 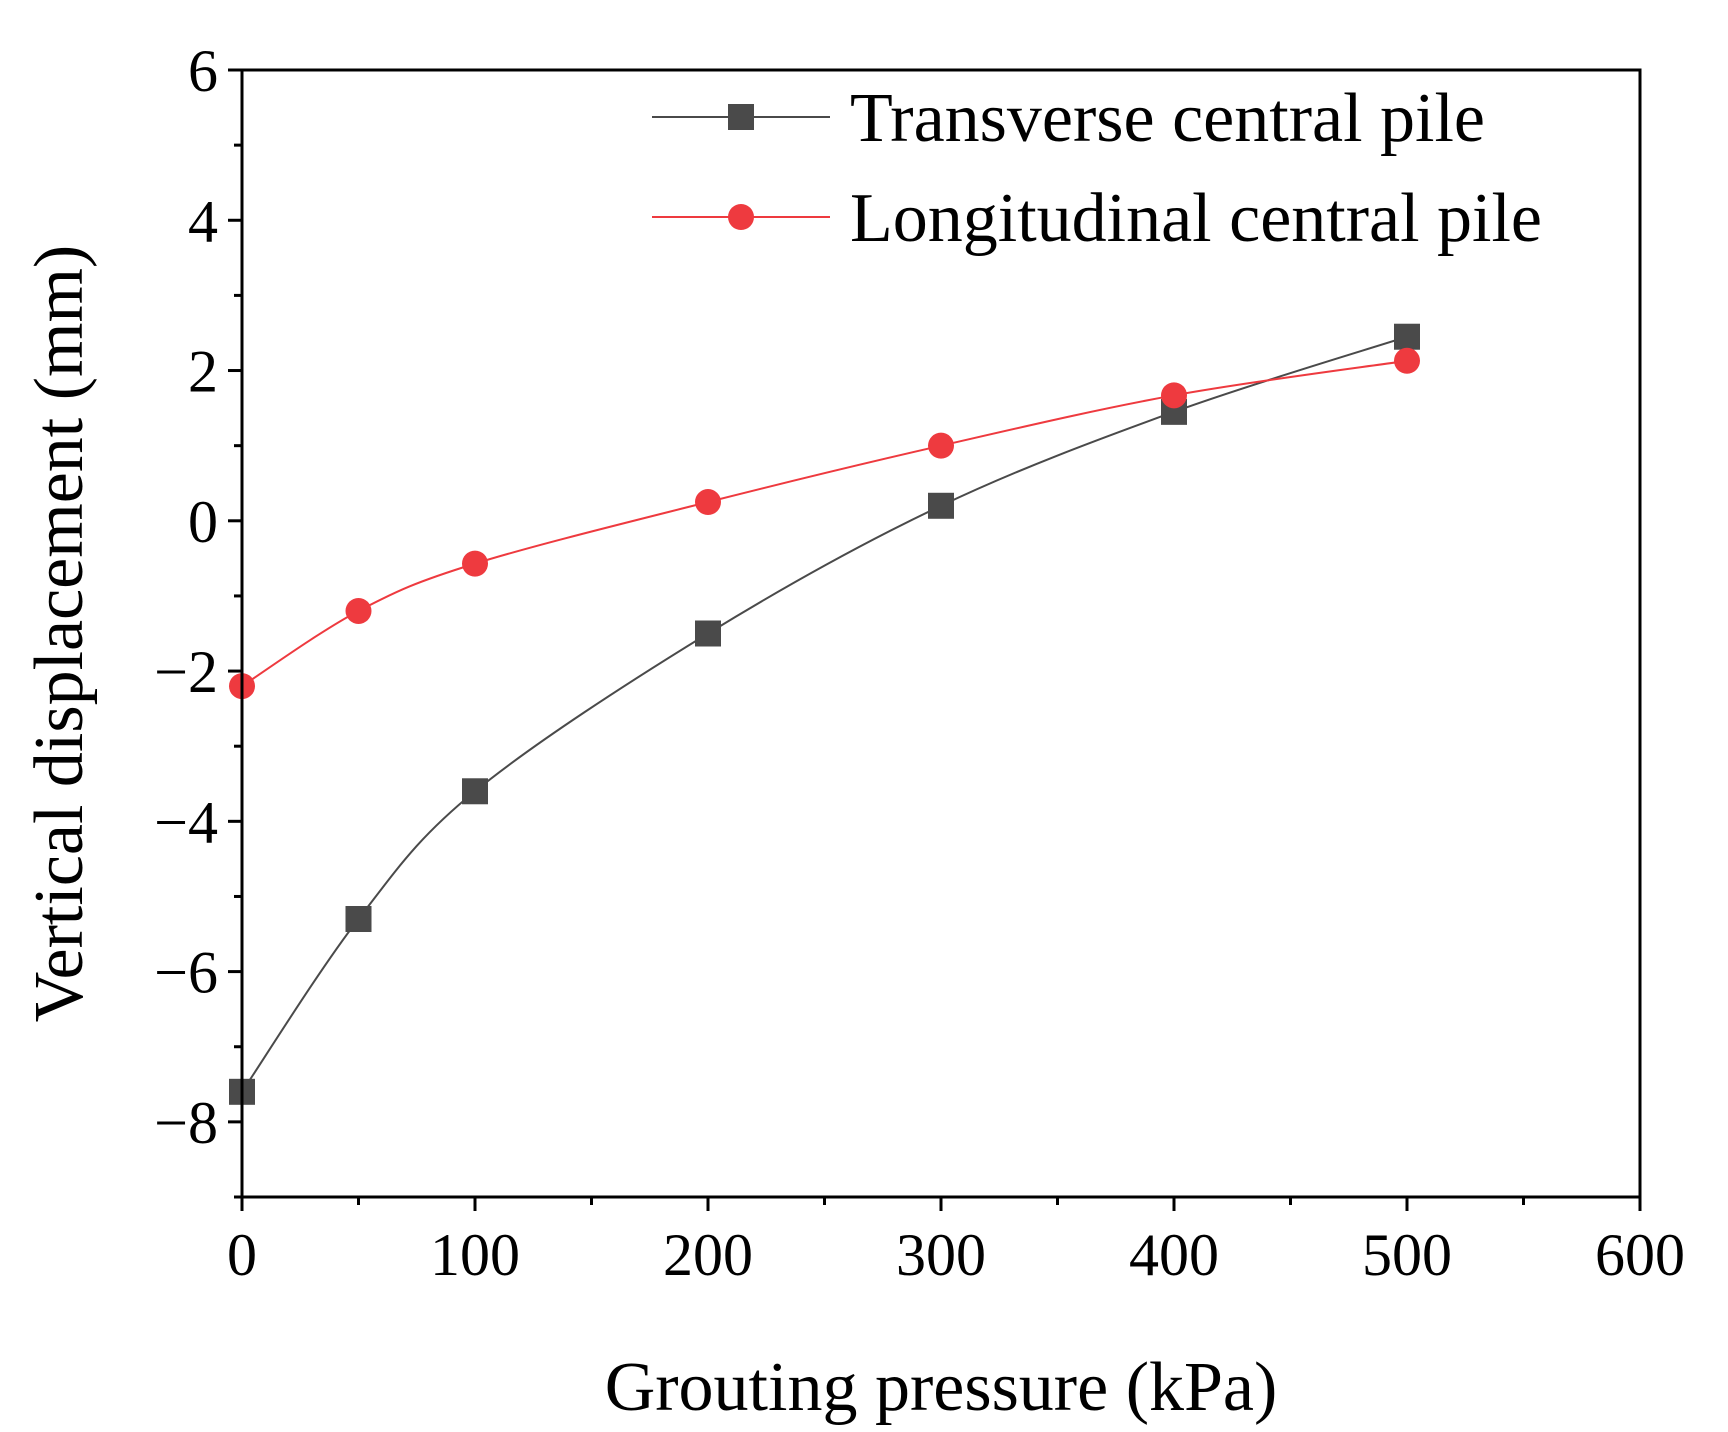 What do you see at coordinates (941, 1387) in the screenshot?
I see `x-axis-title: Grouting pressure (kPa)` at bounding box center [941, 1387].